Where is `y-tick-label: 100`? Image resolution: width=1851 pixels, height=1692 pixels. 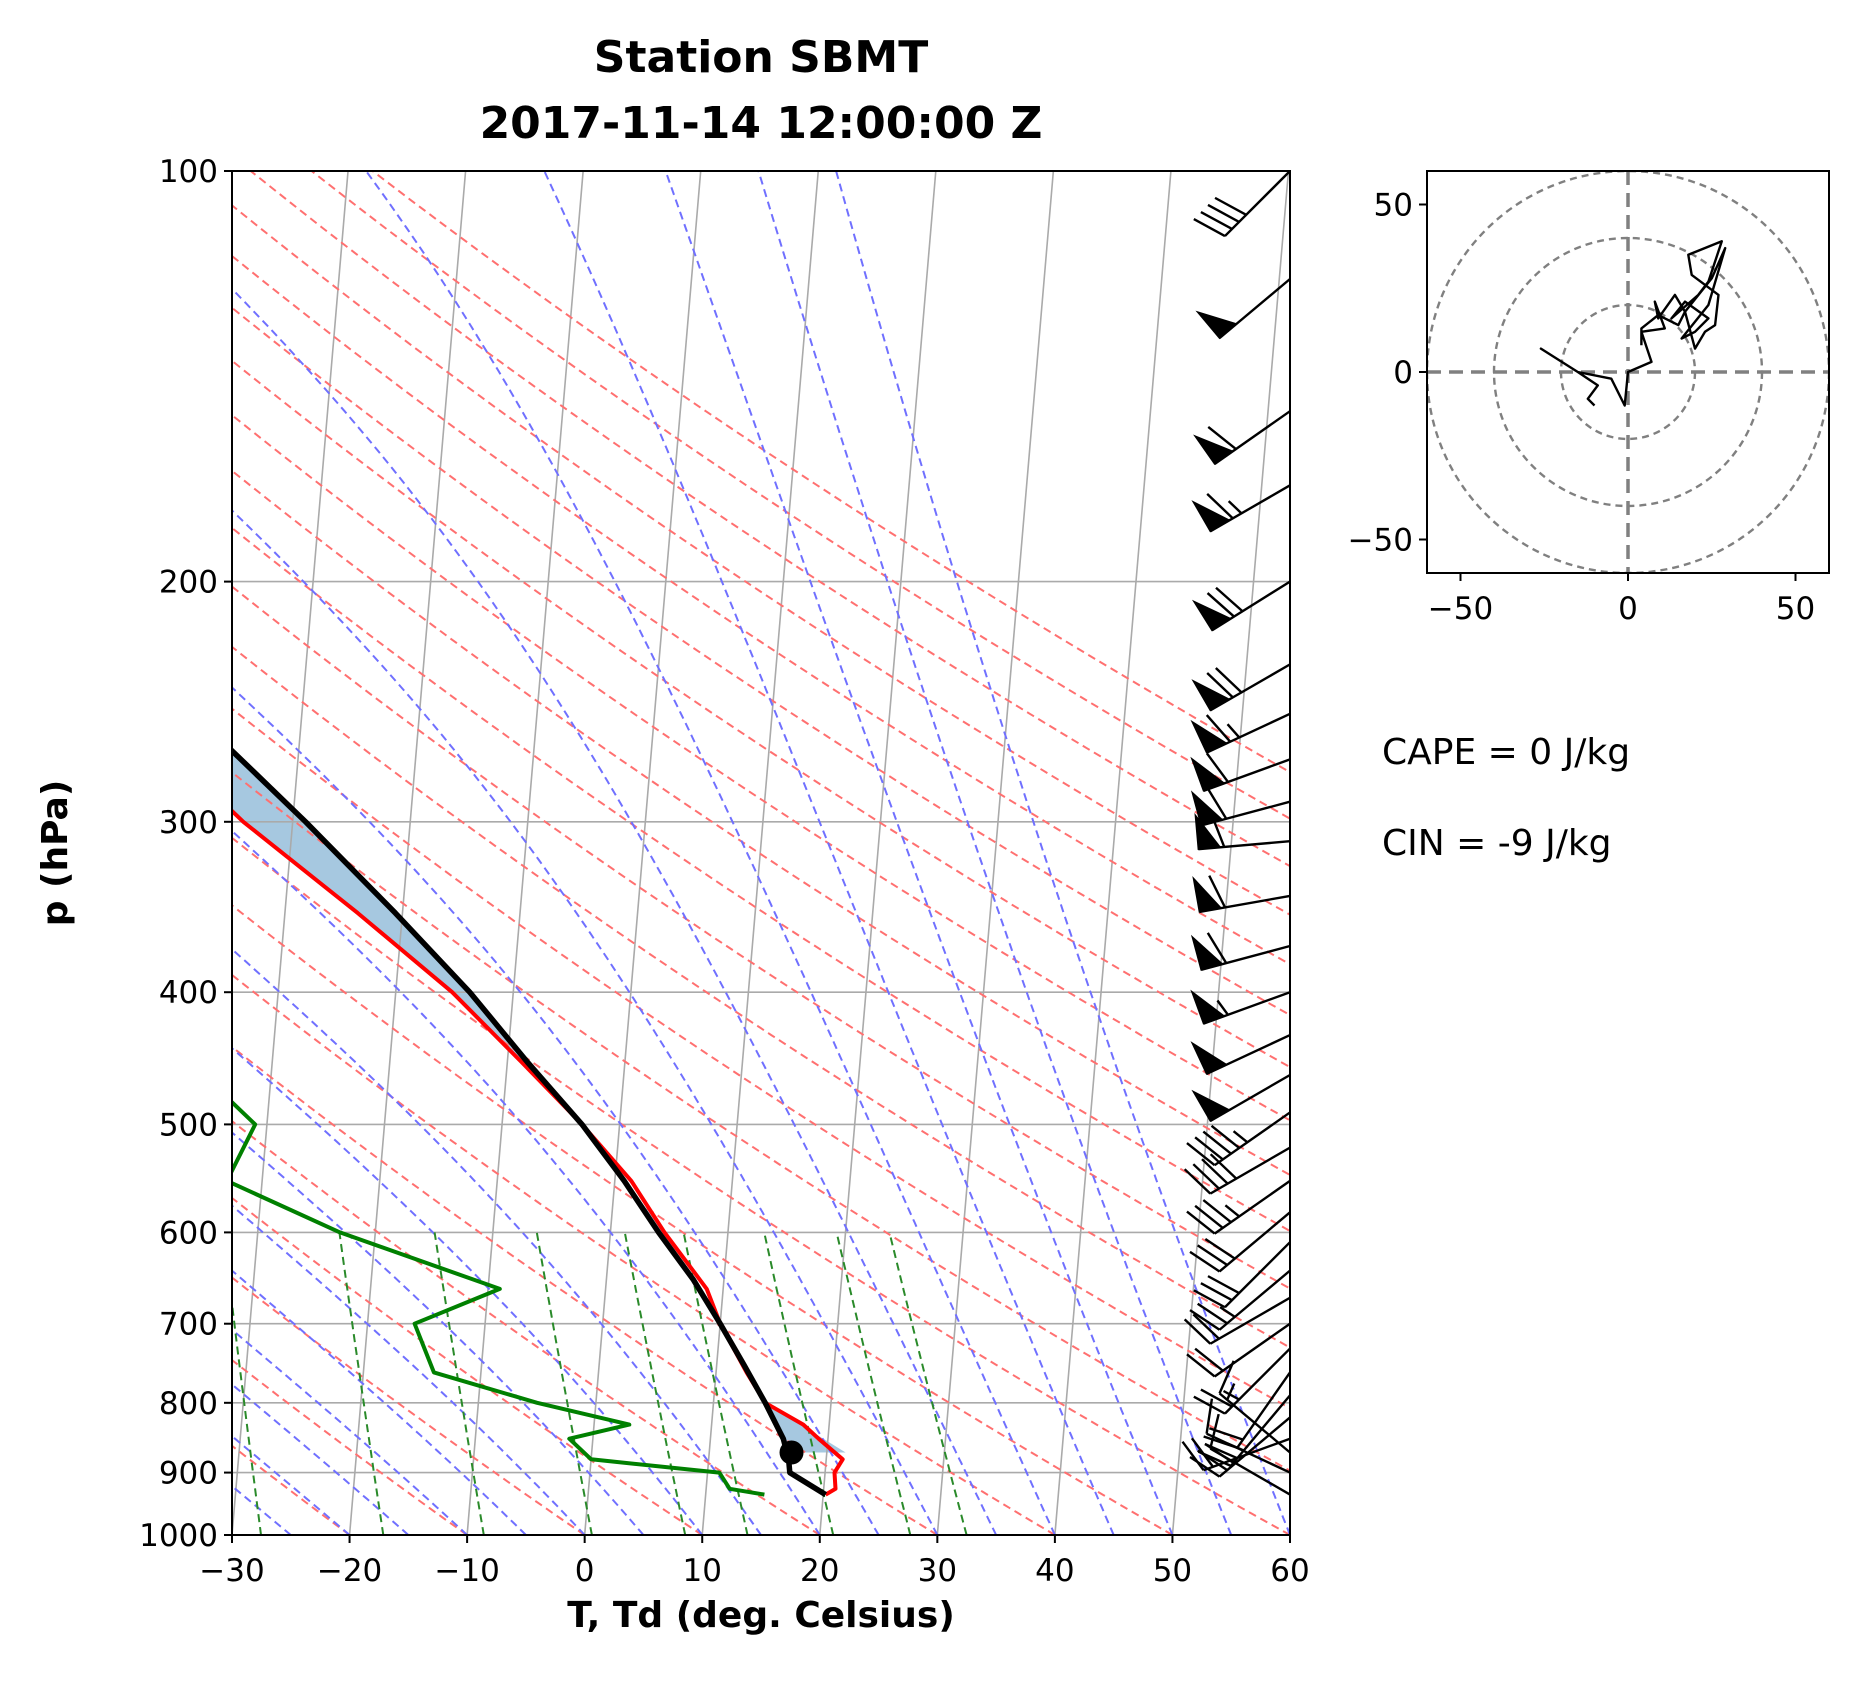 y-tick-label: 100 is located at coordinates (188, 172).